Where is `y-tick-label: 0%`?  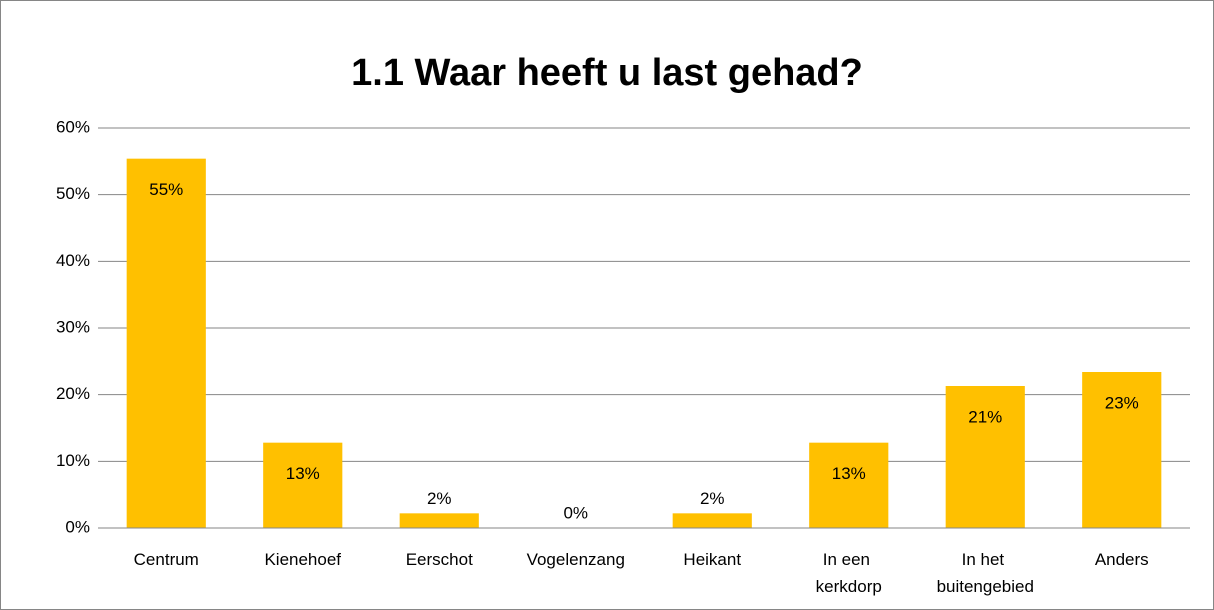
y-tick-label: 0% is located at coordinates (77, 526).